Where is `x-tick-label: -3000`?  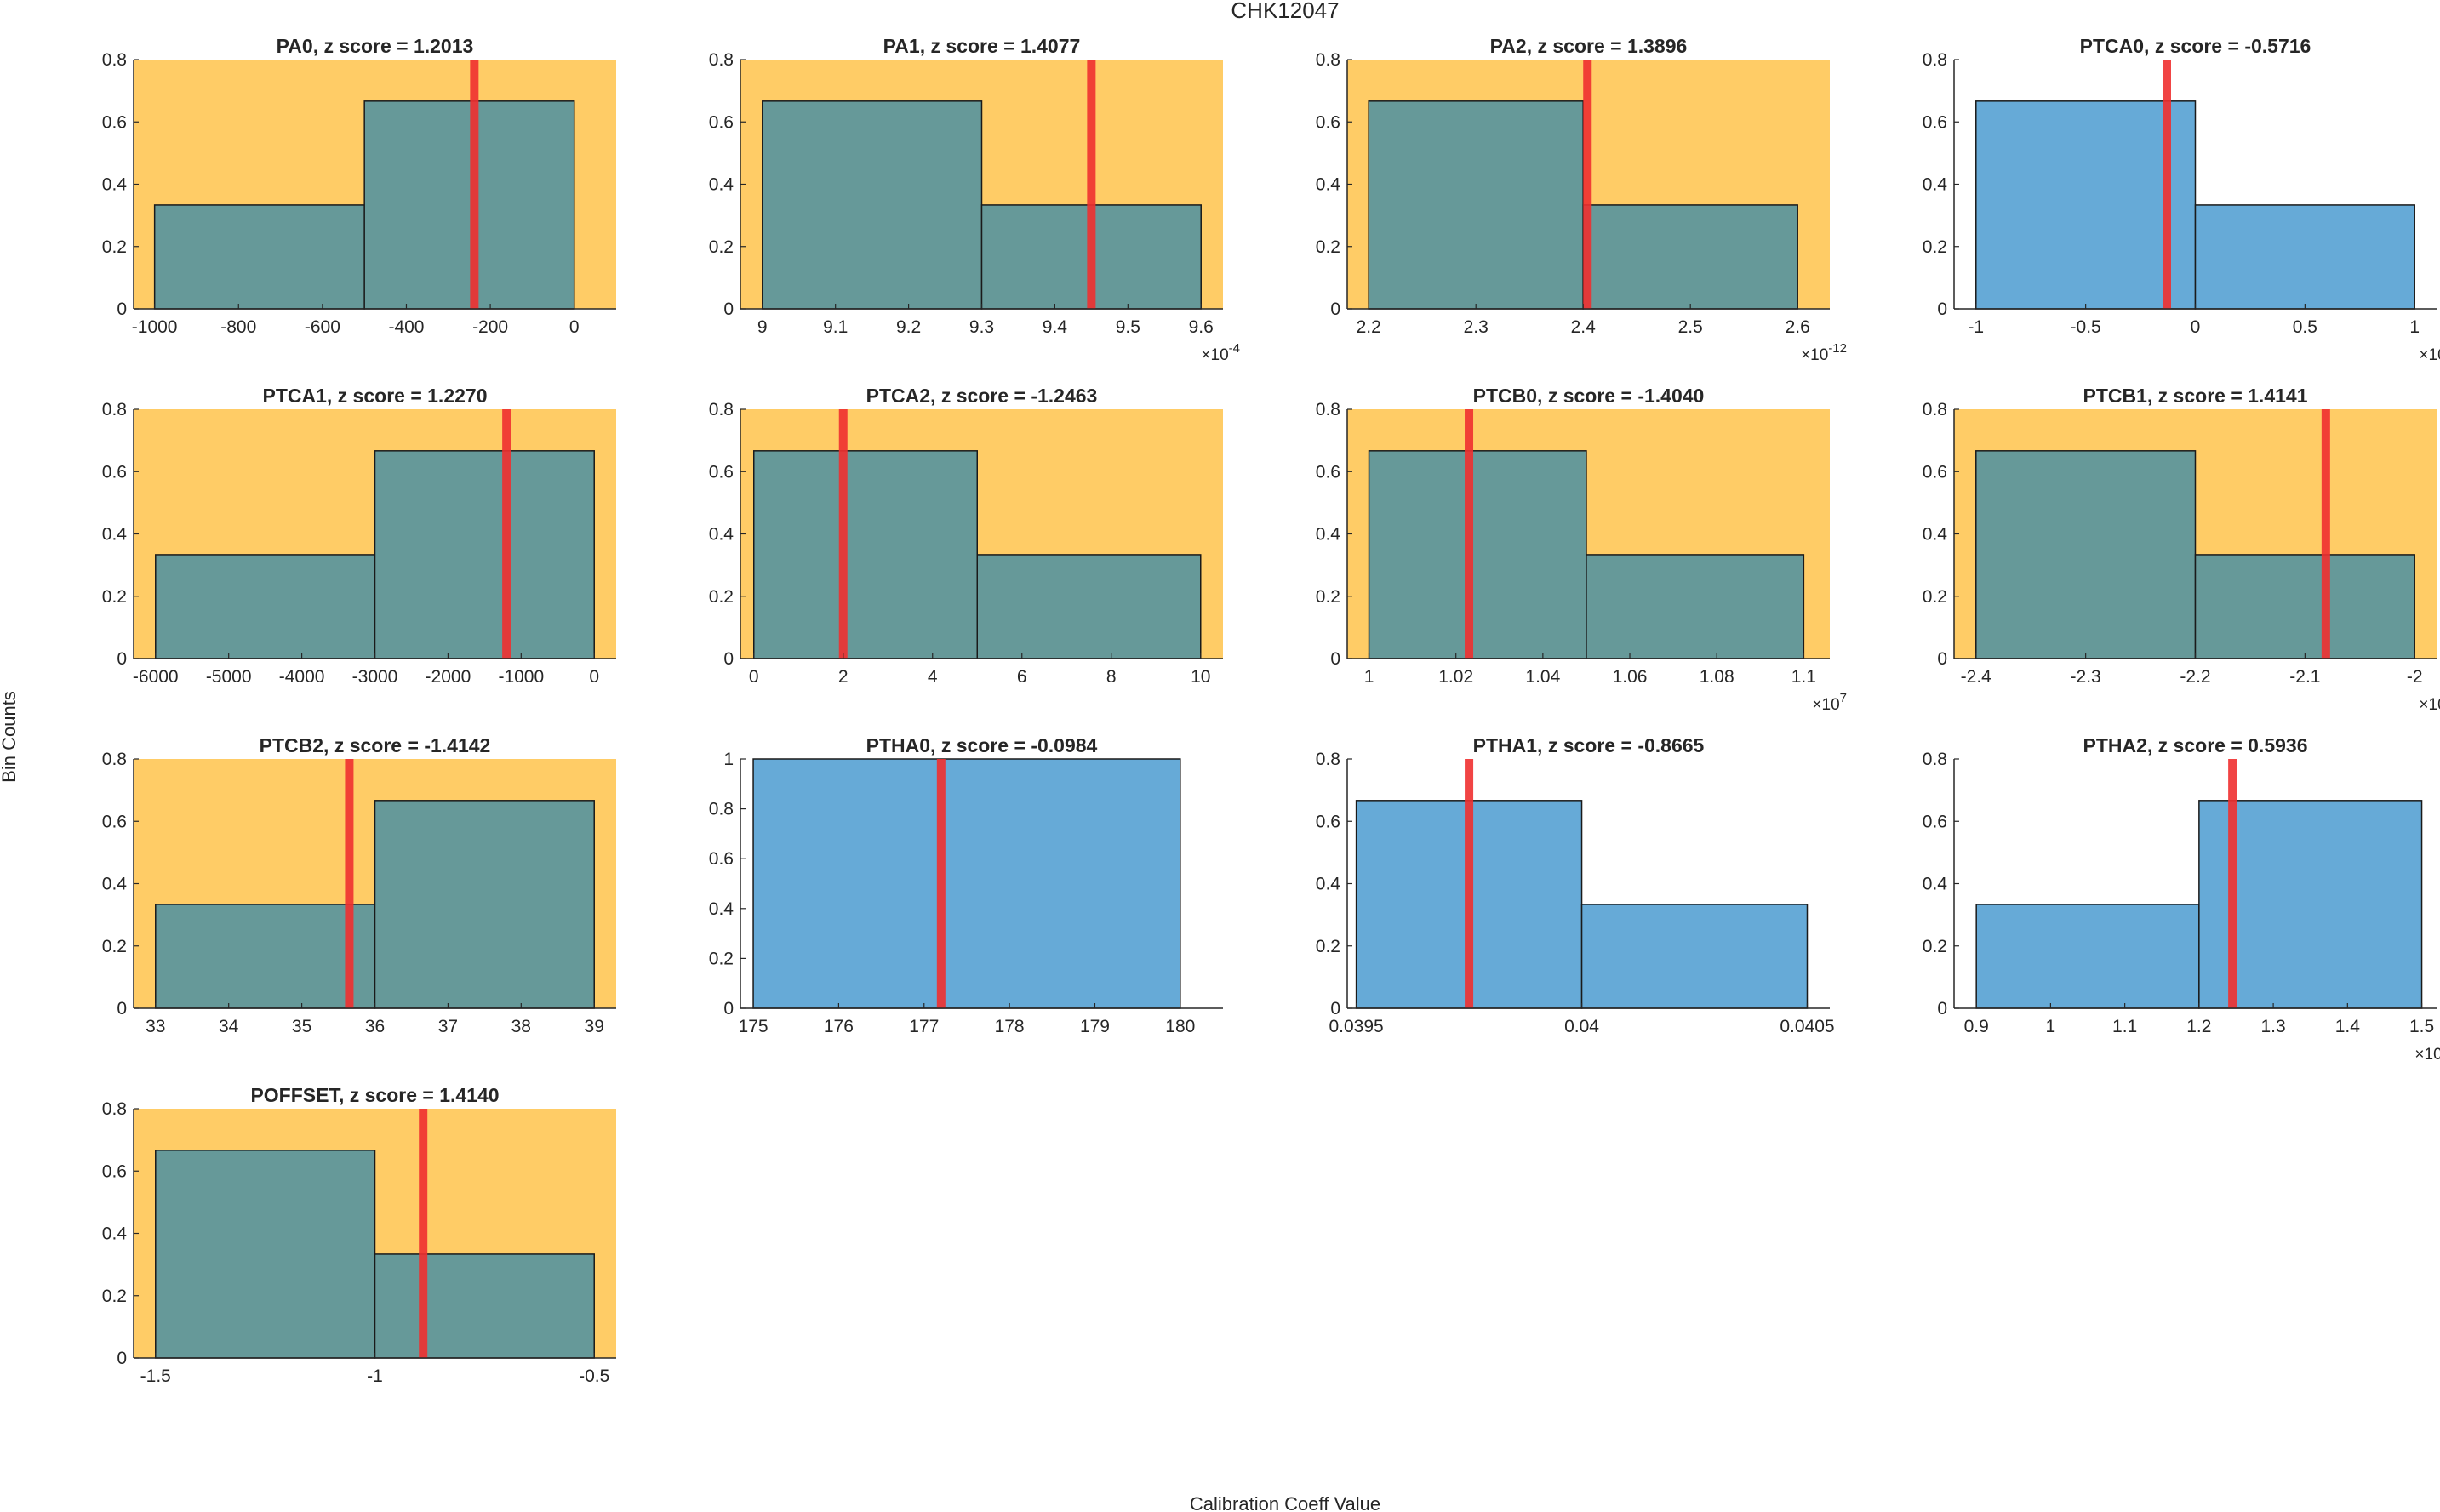
x-tick-label: -3000 is located at coordinates (375, 677).